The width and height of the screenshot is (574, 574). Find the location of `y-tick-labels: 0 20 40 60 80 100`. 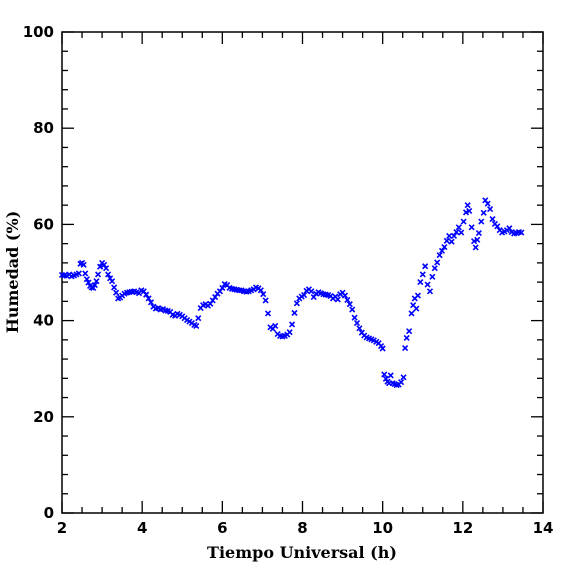

y-tick-labels: 0 20 40 60 80 100 is located at coordinates (38, 272).